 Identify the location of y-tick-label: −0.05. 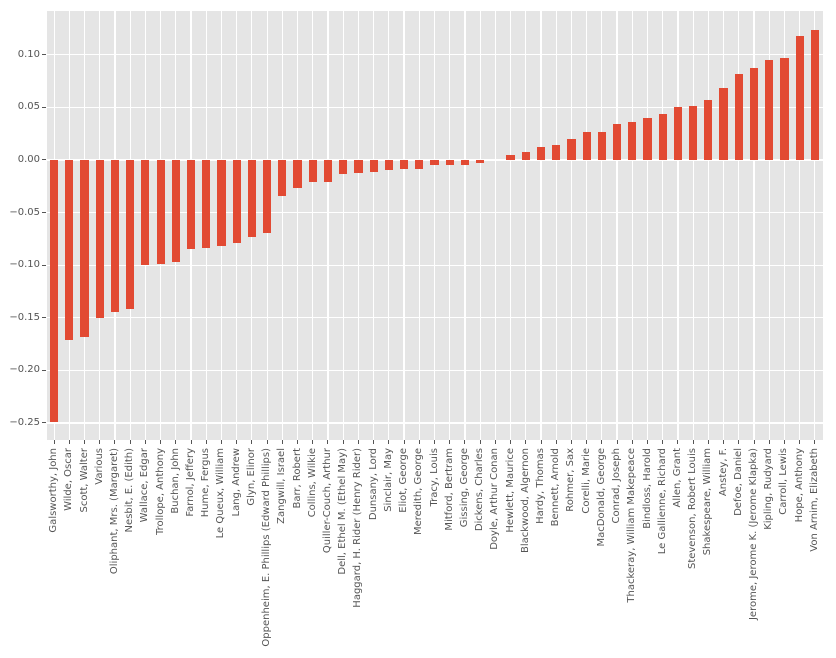
(24, 212).